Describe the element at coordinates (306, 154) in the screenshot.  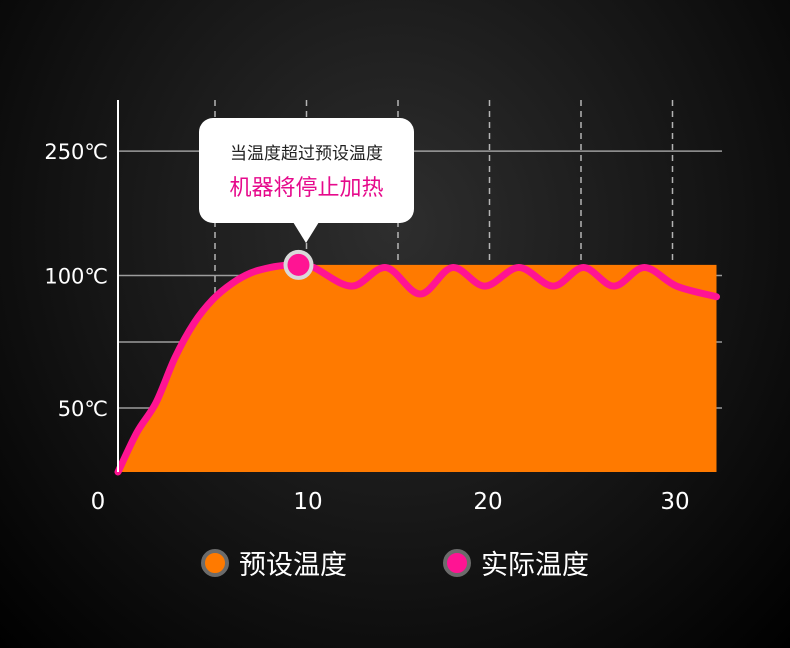
I see `callout-line1: 当温度超过预设温度` at that location.